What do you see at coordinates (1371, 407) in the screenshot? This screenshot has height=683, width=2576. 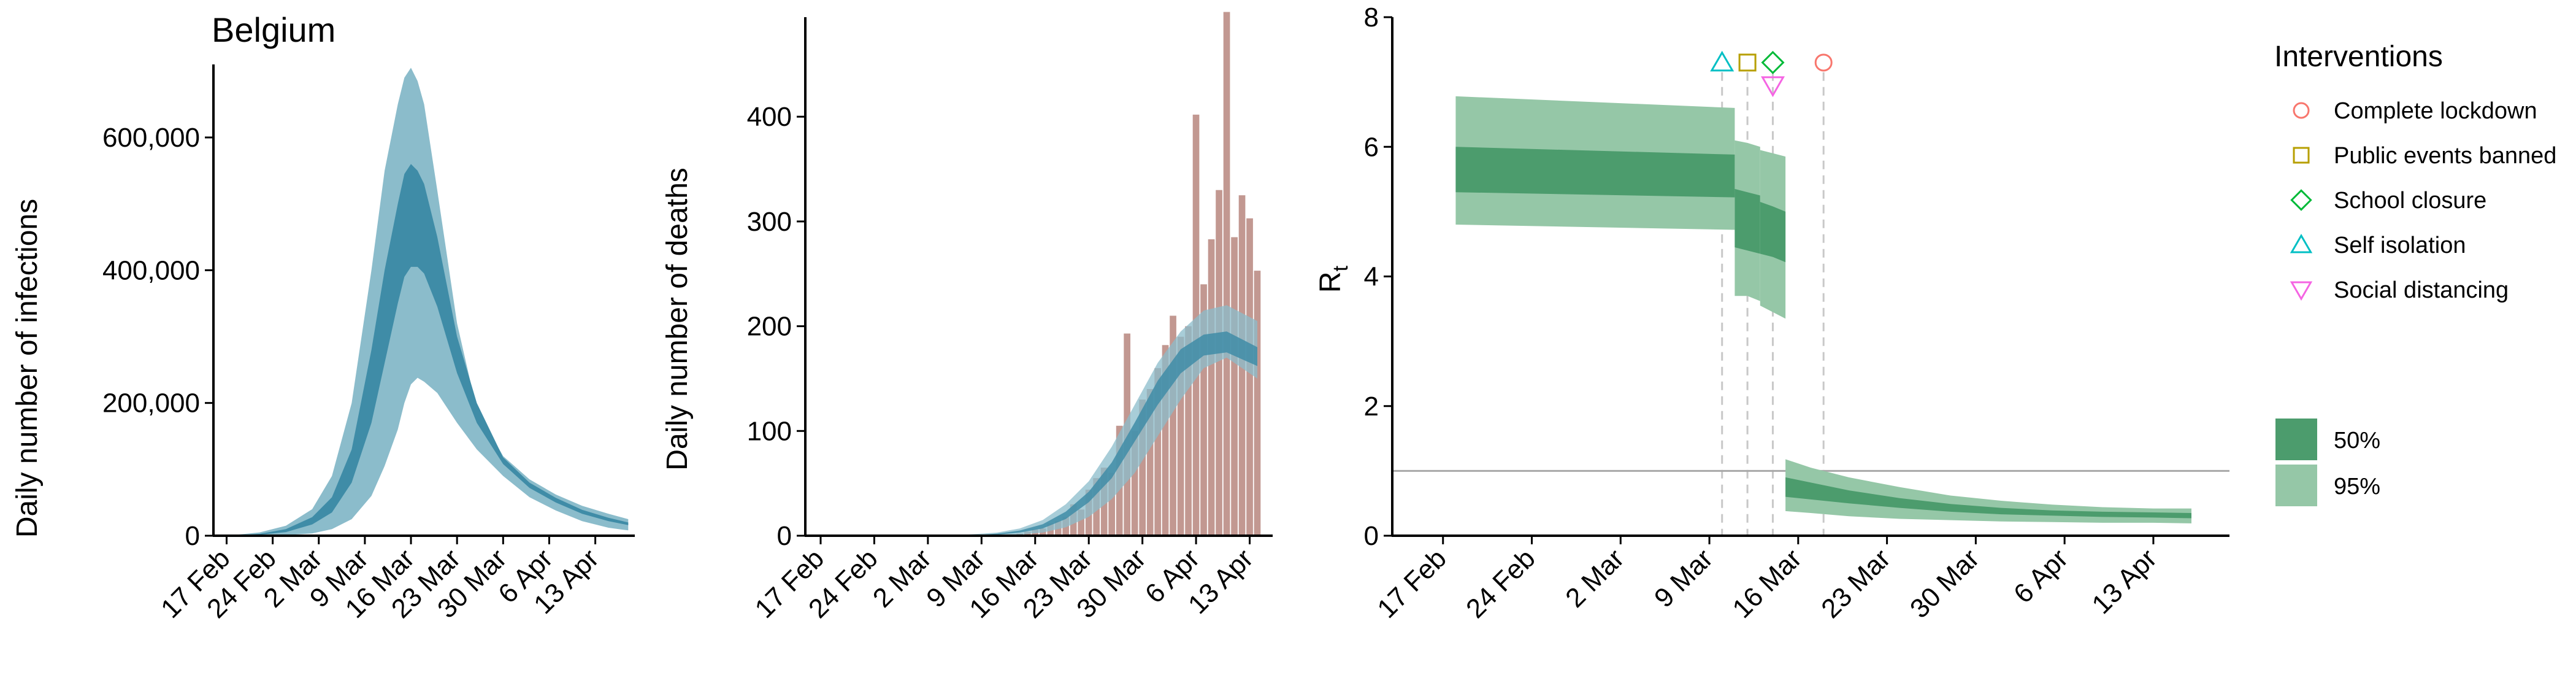 I see `y-tick-label: 2` at bounding box center [1371, 407].